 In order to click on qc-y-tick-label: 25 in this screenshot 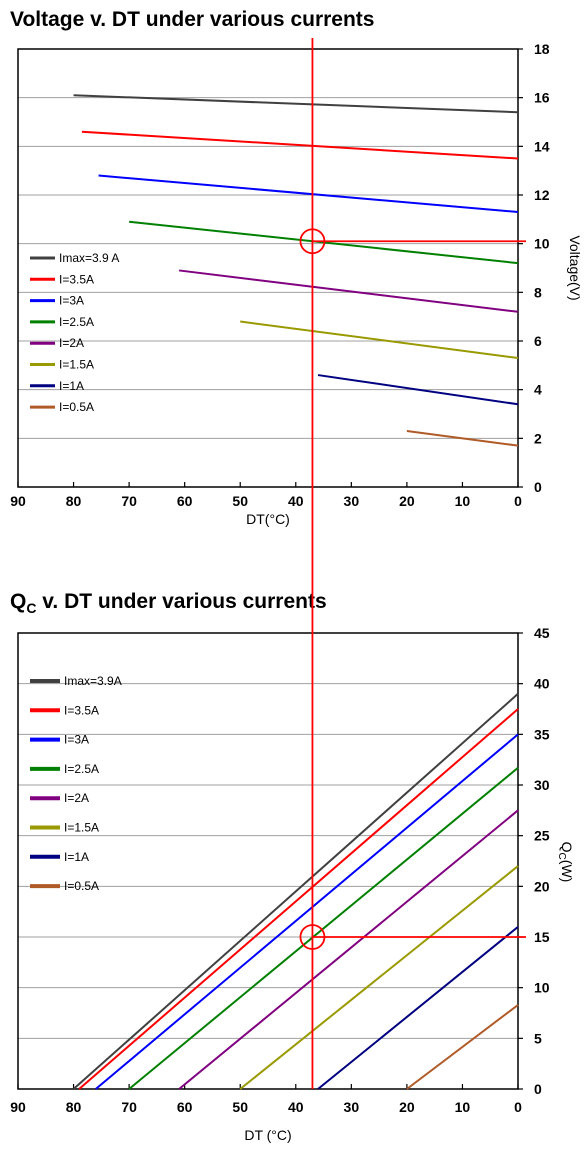, I will do `click(542, 836)`.